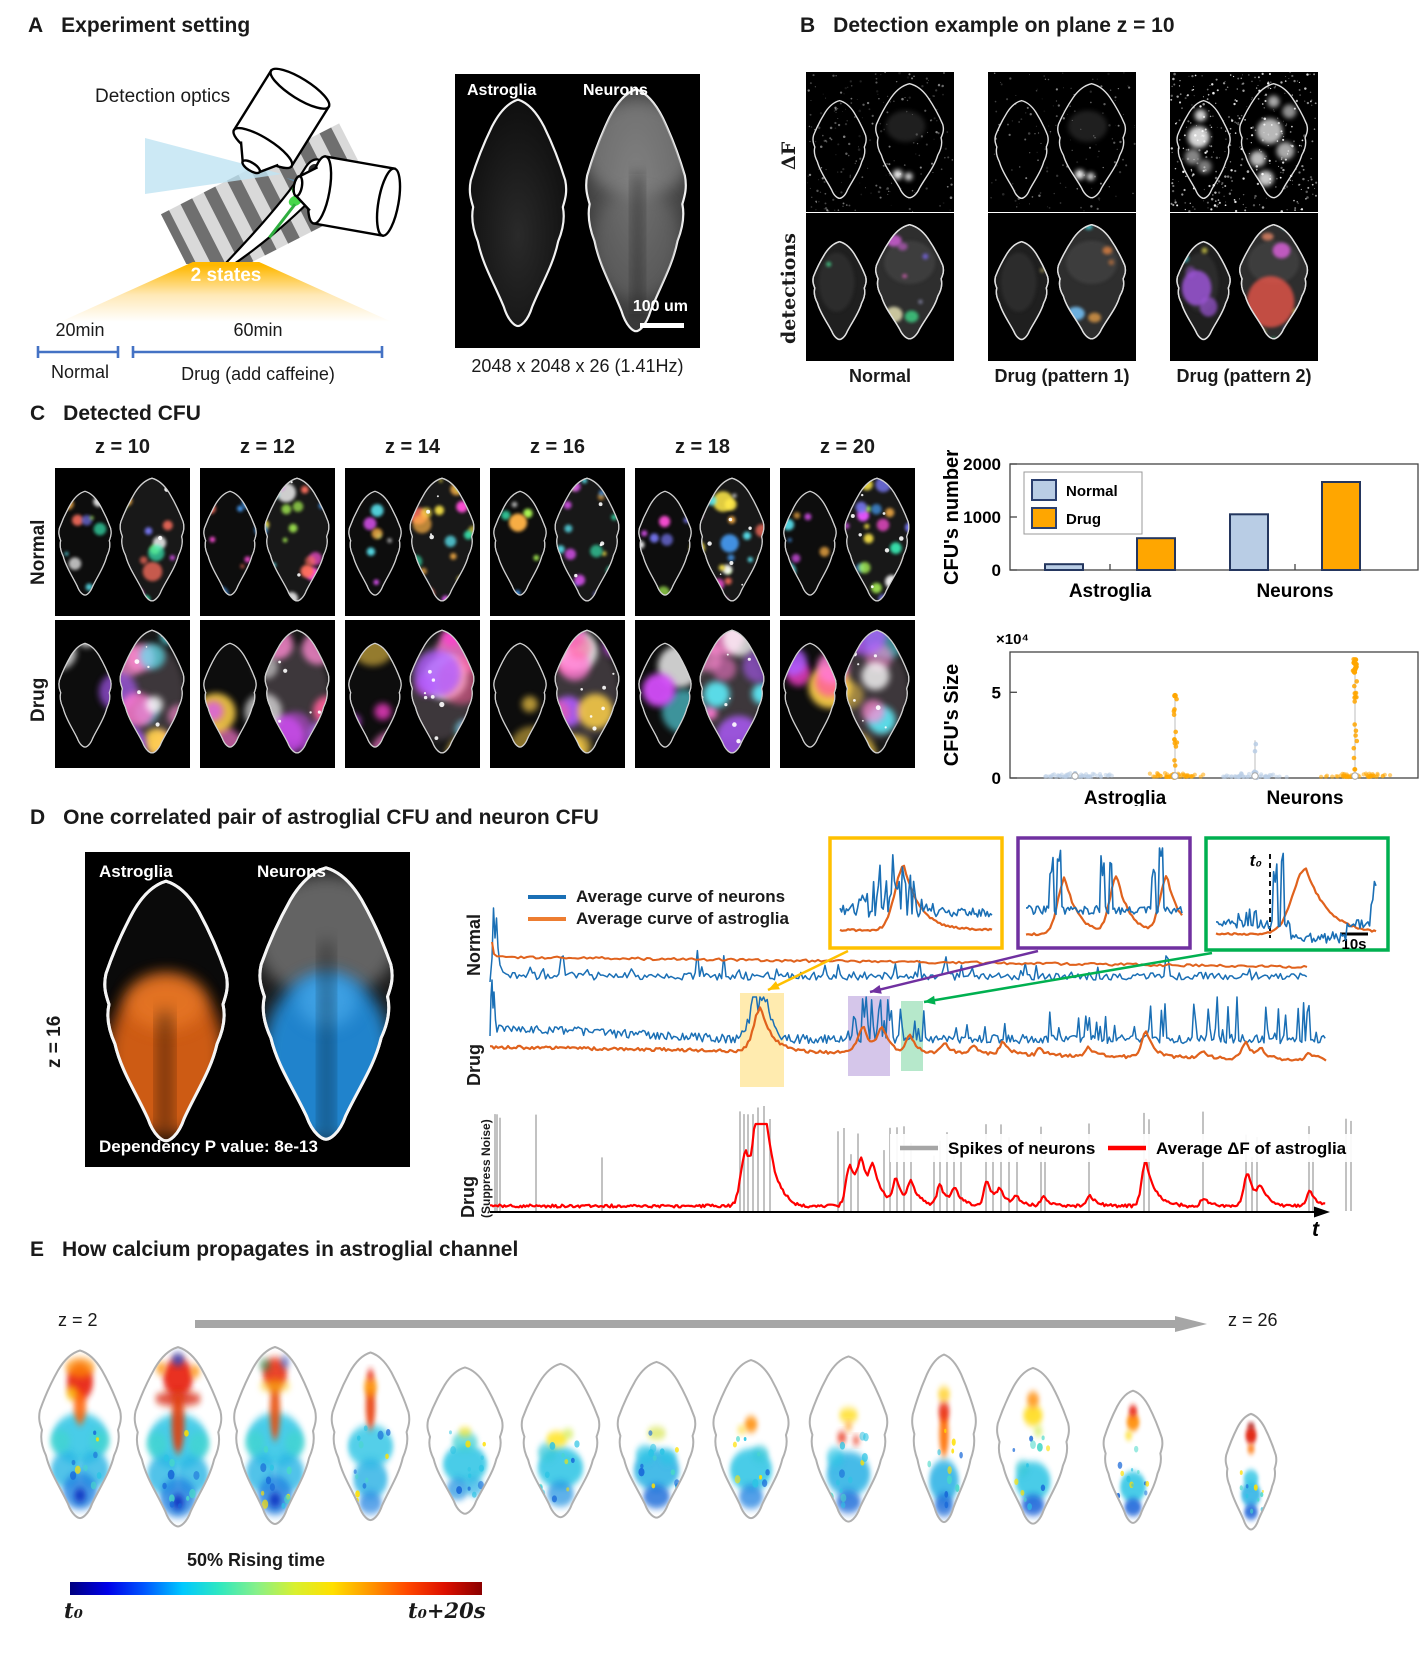  What do you see at coordinates (982, 517) in the screenshot?
I see `svg-text: 1000` at bounding box center [982, 517].